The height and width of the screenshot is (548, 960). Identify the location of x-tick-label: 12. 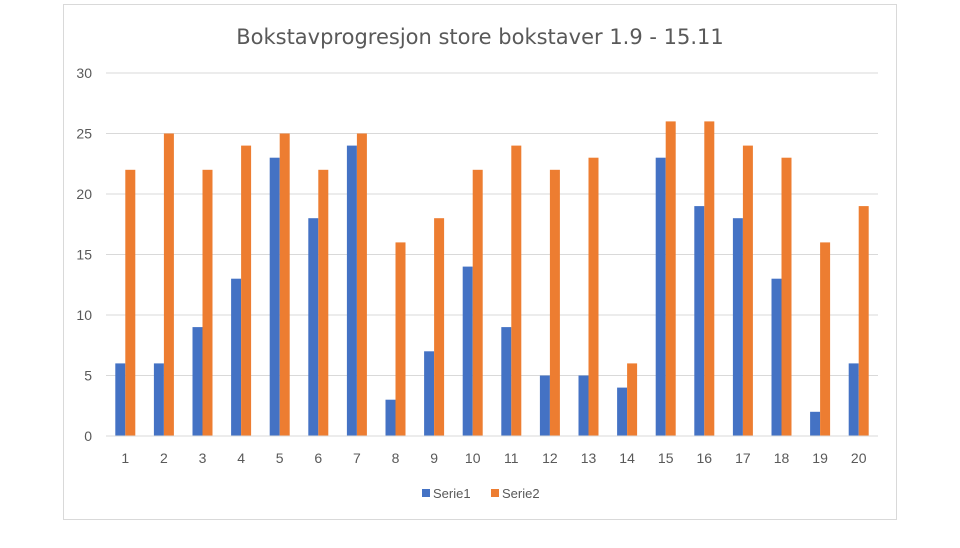
(550, 458).